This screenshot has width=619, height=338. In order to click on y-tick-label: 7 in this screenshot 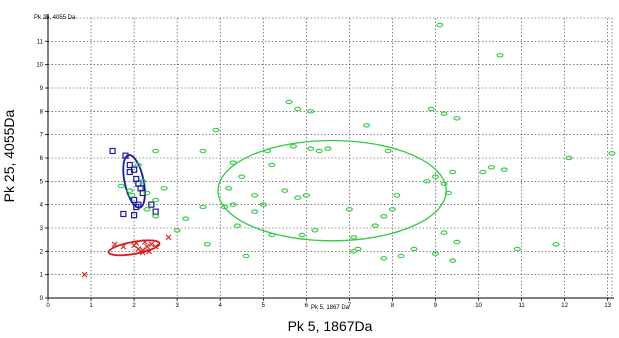, I will do `click(42, 136)`.